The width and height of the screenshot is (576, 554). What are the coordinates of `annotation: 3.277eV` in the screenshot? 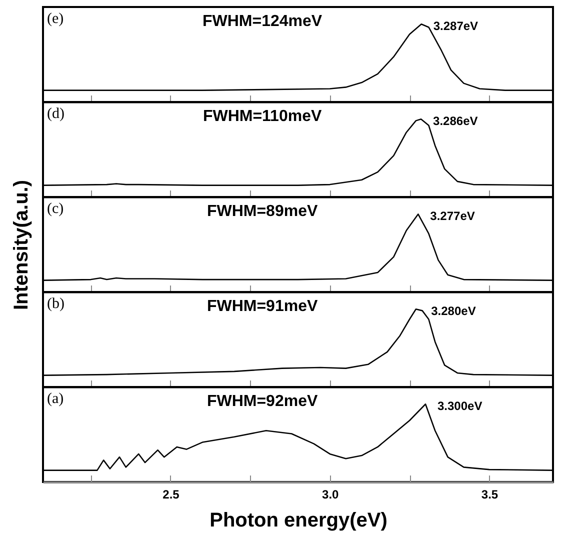 It's located at (452, 216).